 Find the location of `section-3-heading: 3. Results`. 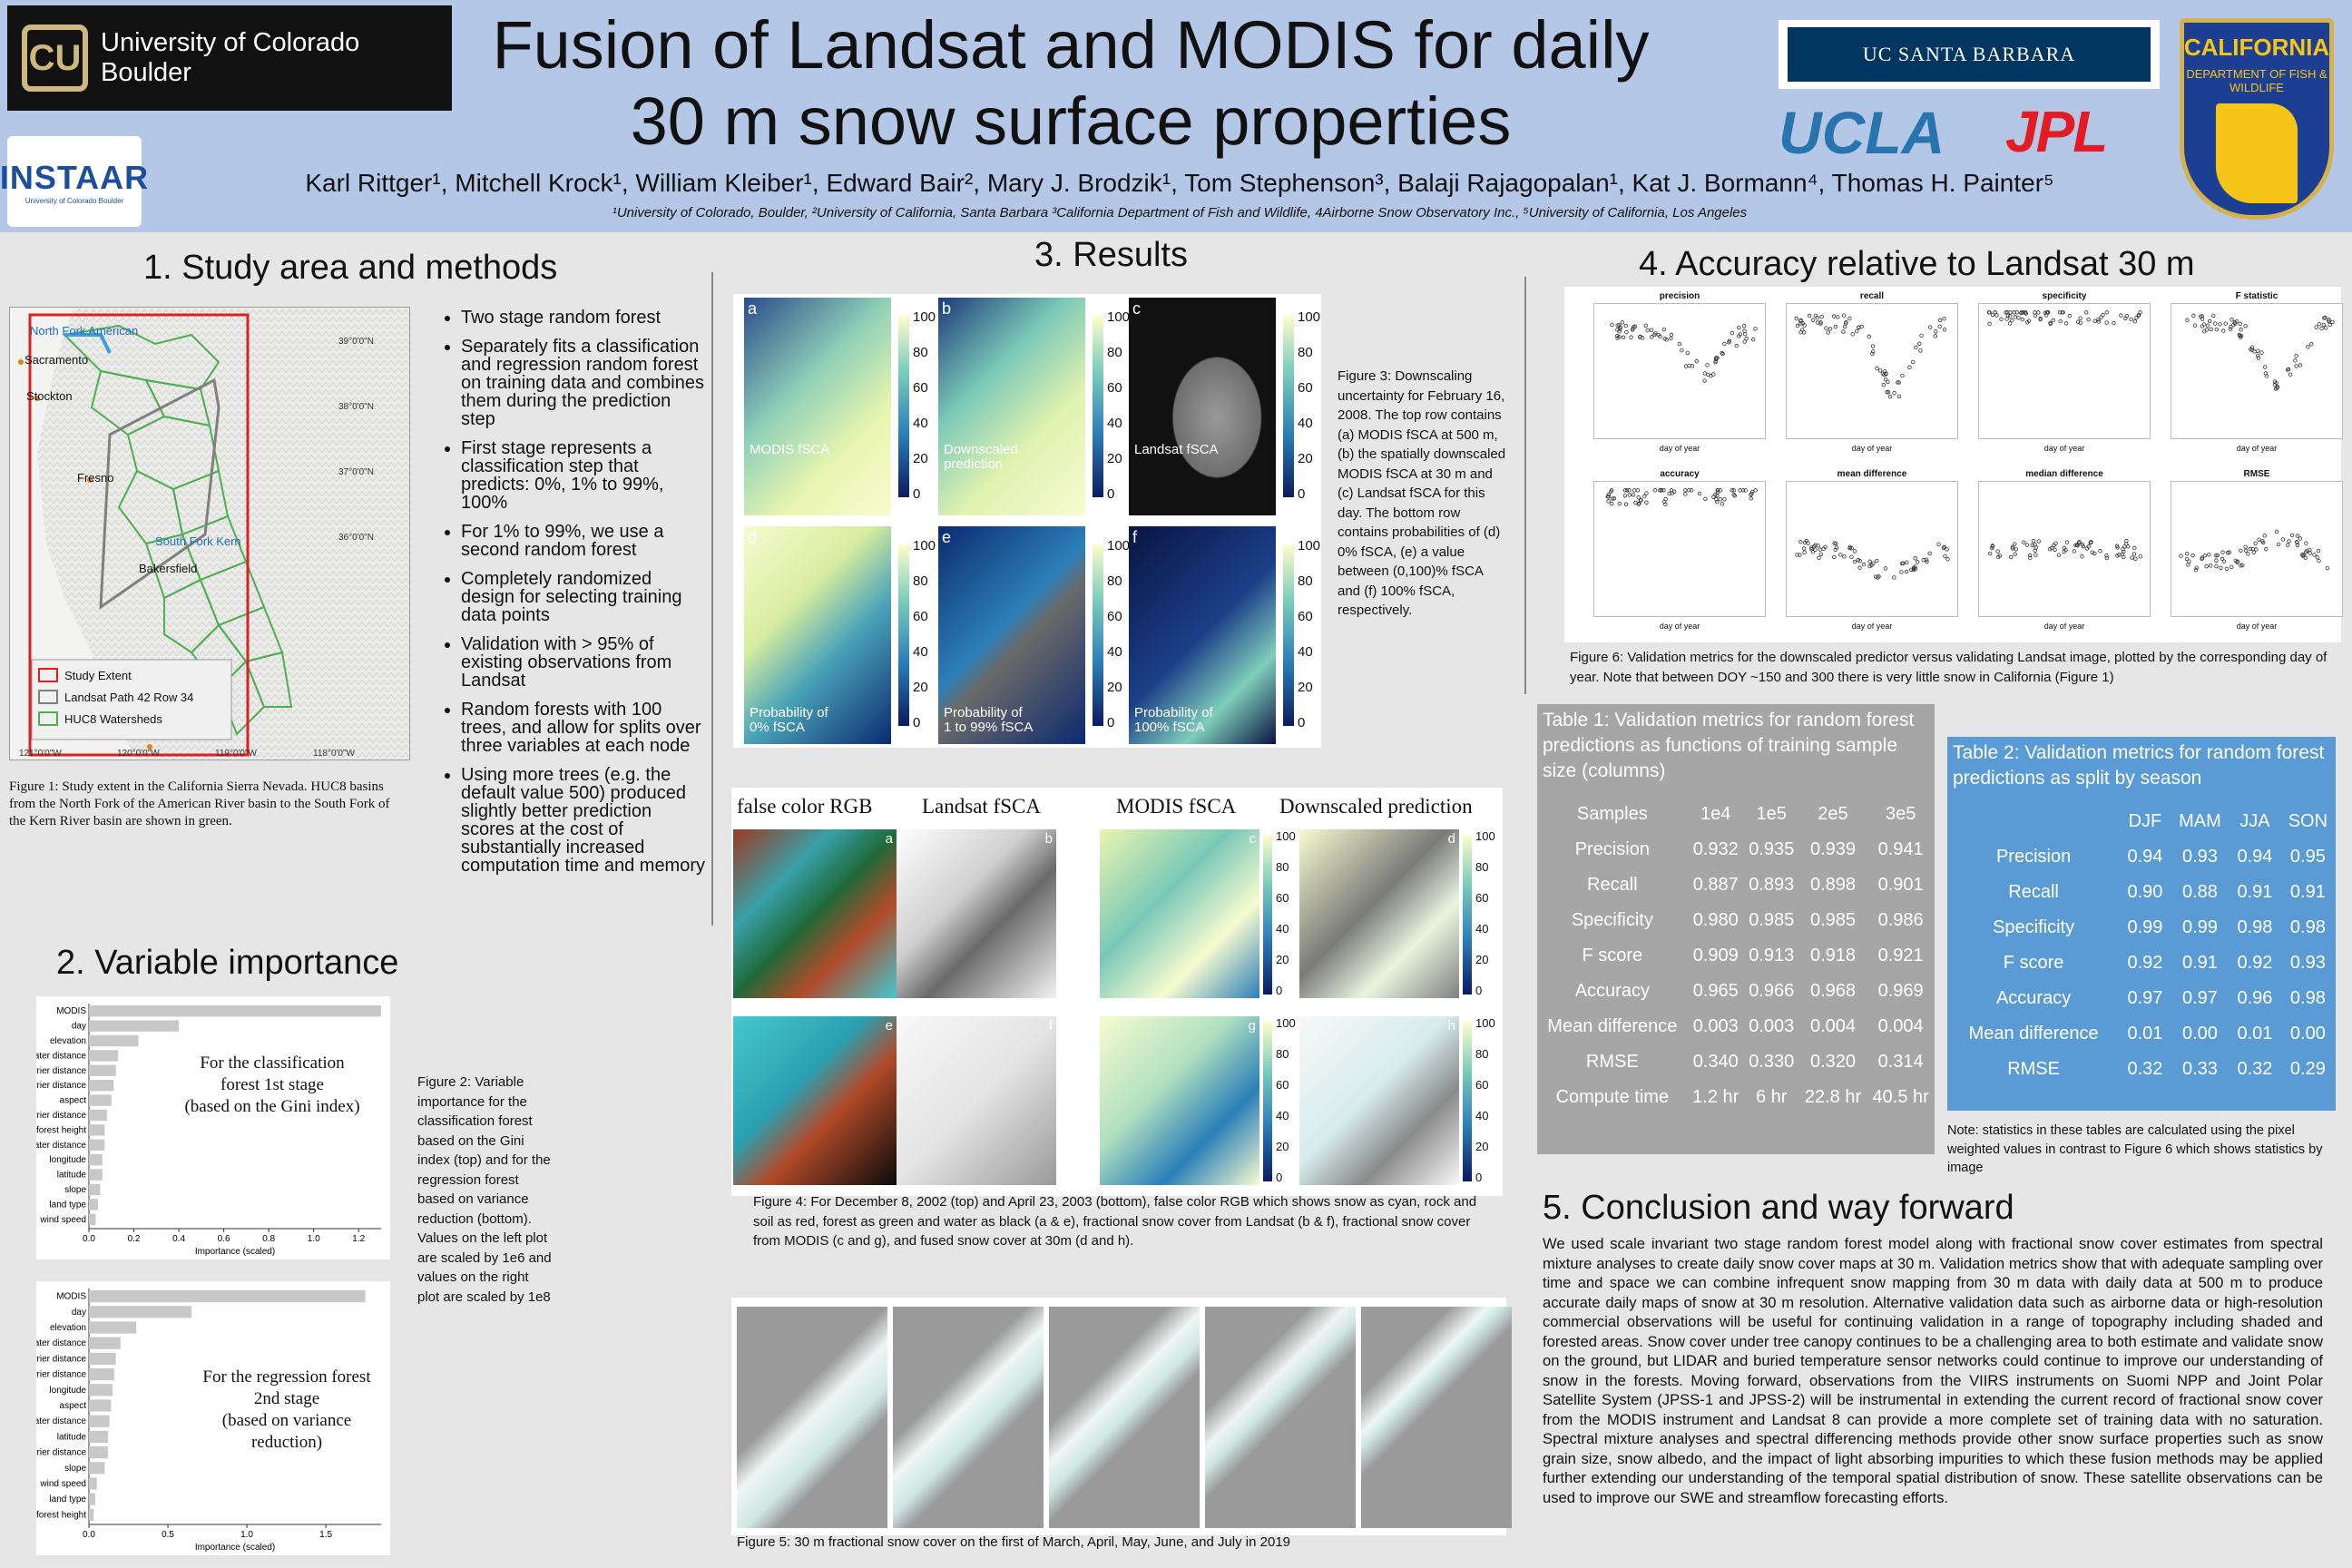

section-3-heading: 3. Results is located at coordinates (1111, 255).